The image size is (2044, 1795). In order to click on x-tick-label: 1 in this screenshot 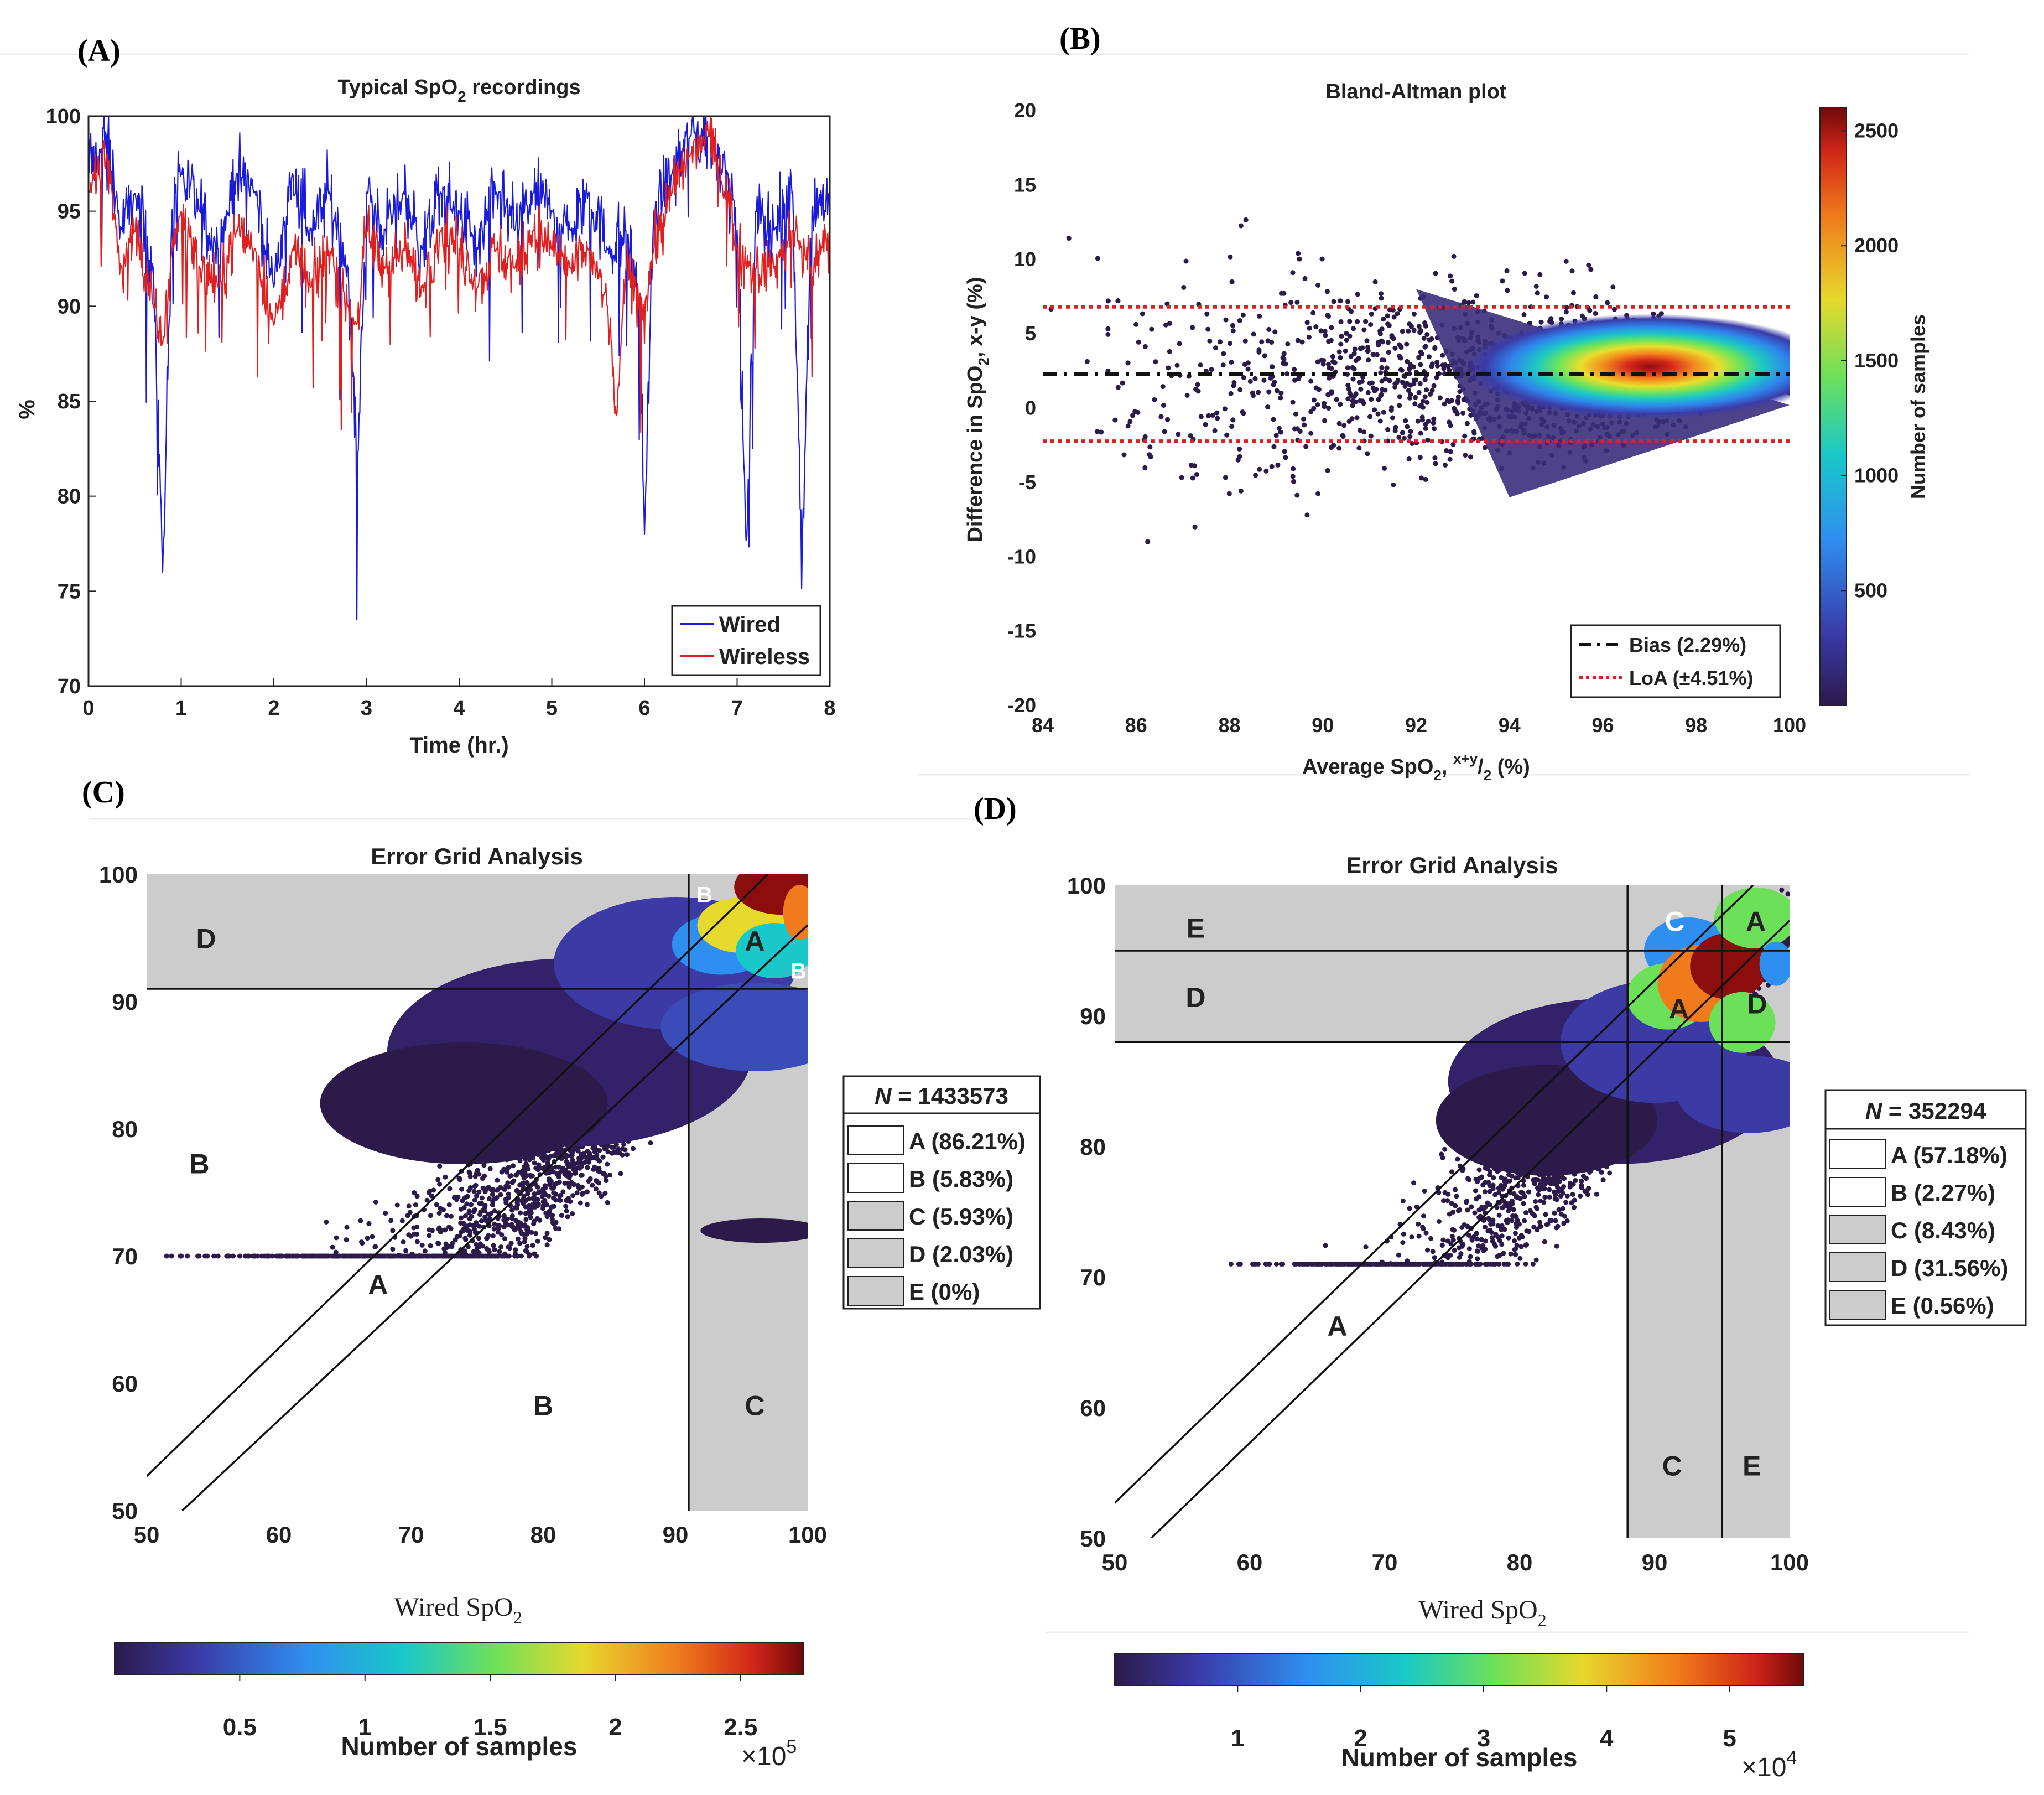, I will do `click(181, 708)`.